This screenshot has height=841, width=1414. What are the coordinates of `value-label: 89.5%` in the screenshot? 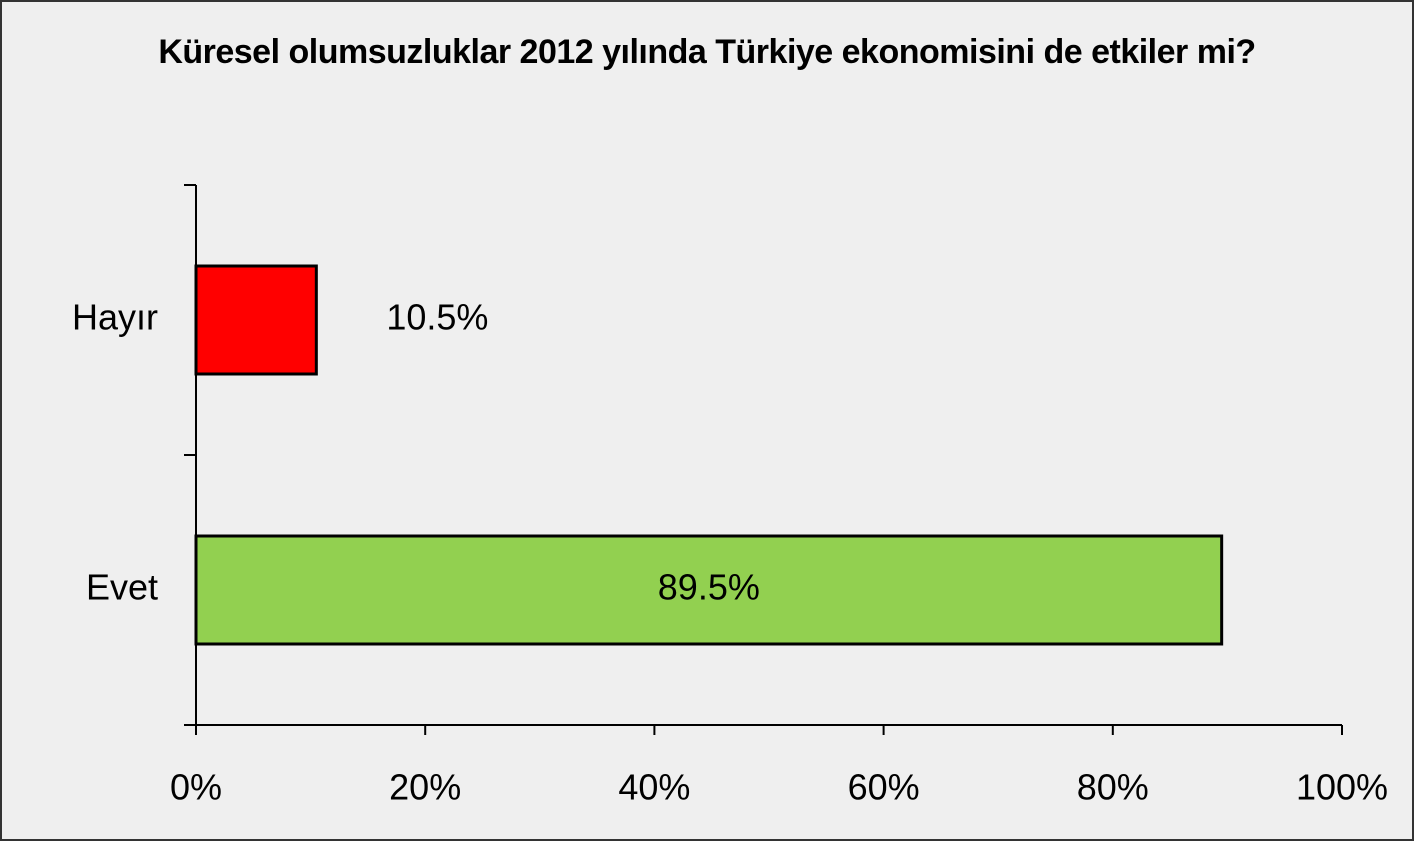 It's located at (709, 587).